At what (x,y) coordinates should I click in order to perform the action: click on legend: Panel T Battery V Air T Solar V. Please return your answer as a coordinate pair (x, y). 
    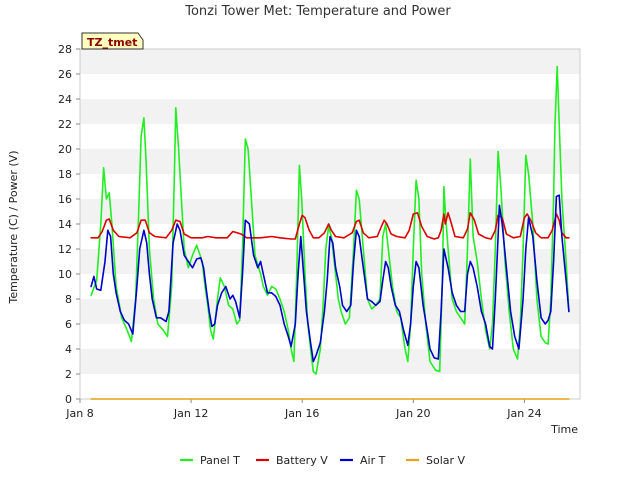
    Looking at the image, I should click on (323, 460).